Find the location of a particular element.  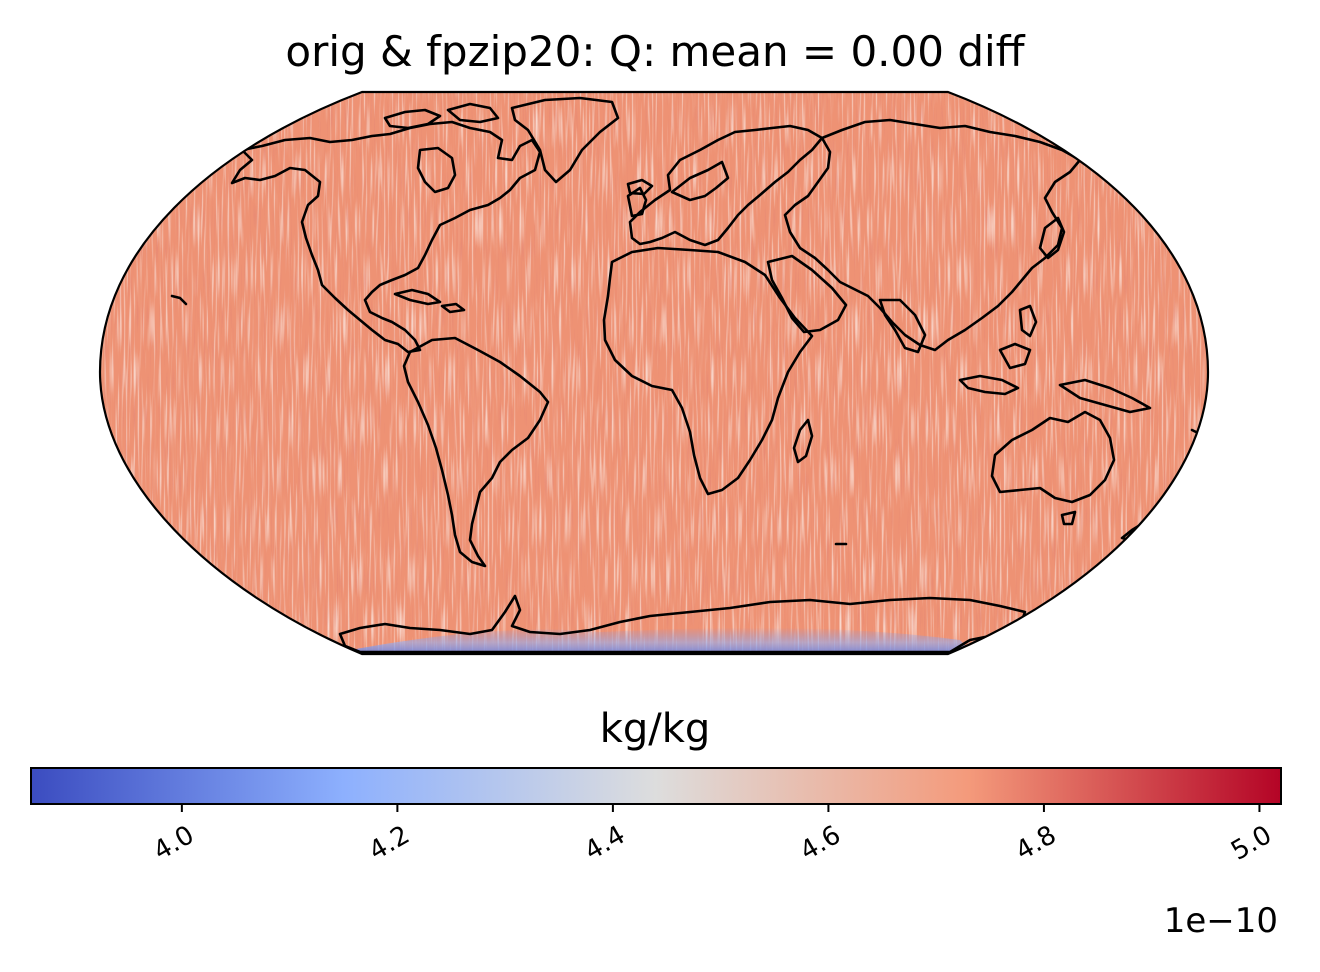

colorbar-exponent: 1e−10 is located at coordinates (1221, 921).